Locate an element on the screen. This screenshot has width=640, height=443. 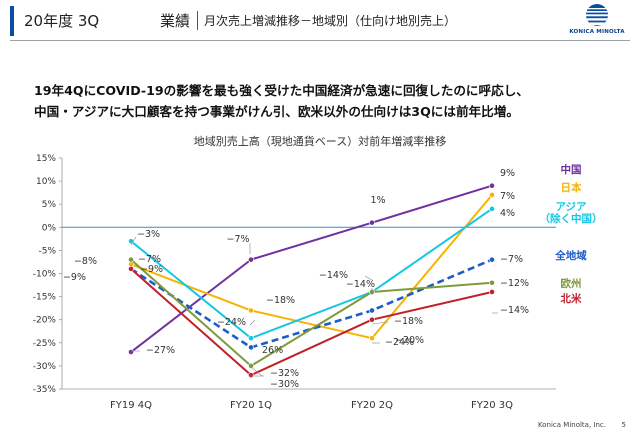
y-tick-label: 10% is located at coordinates (46, 182).